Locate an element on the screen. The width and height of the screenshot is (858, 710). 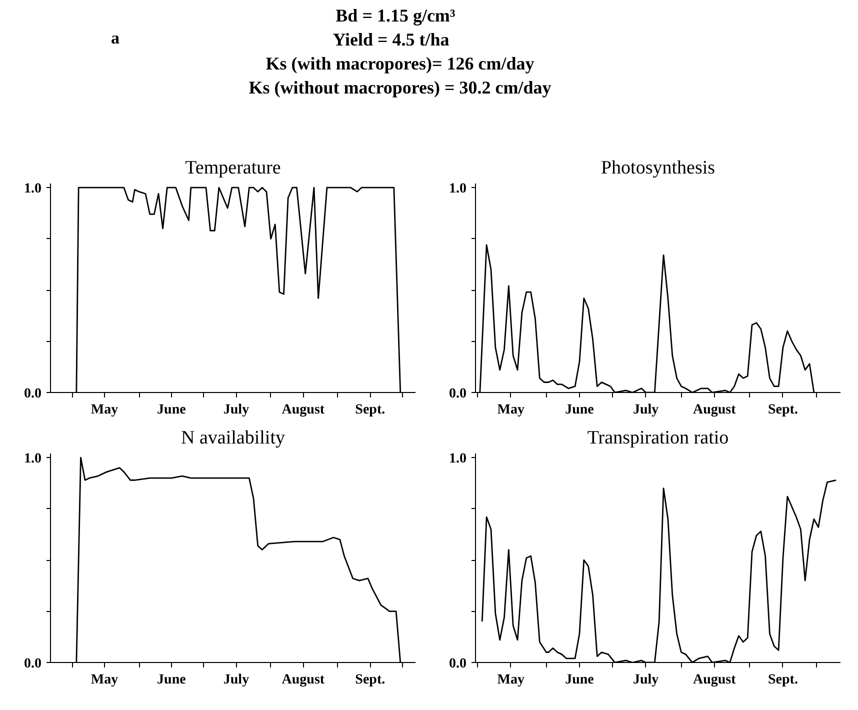
chart-title: Temperature is located at coordinates (233, 168).